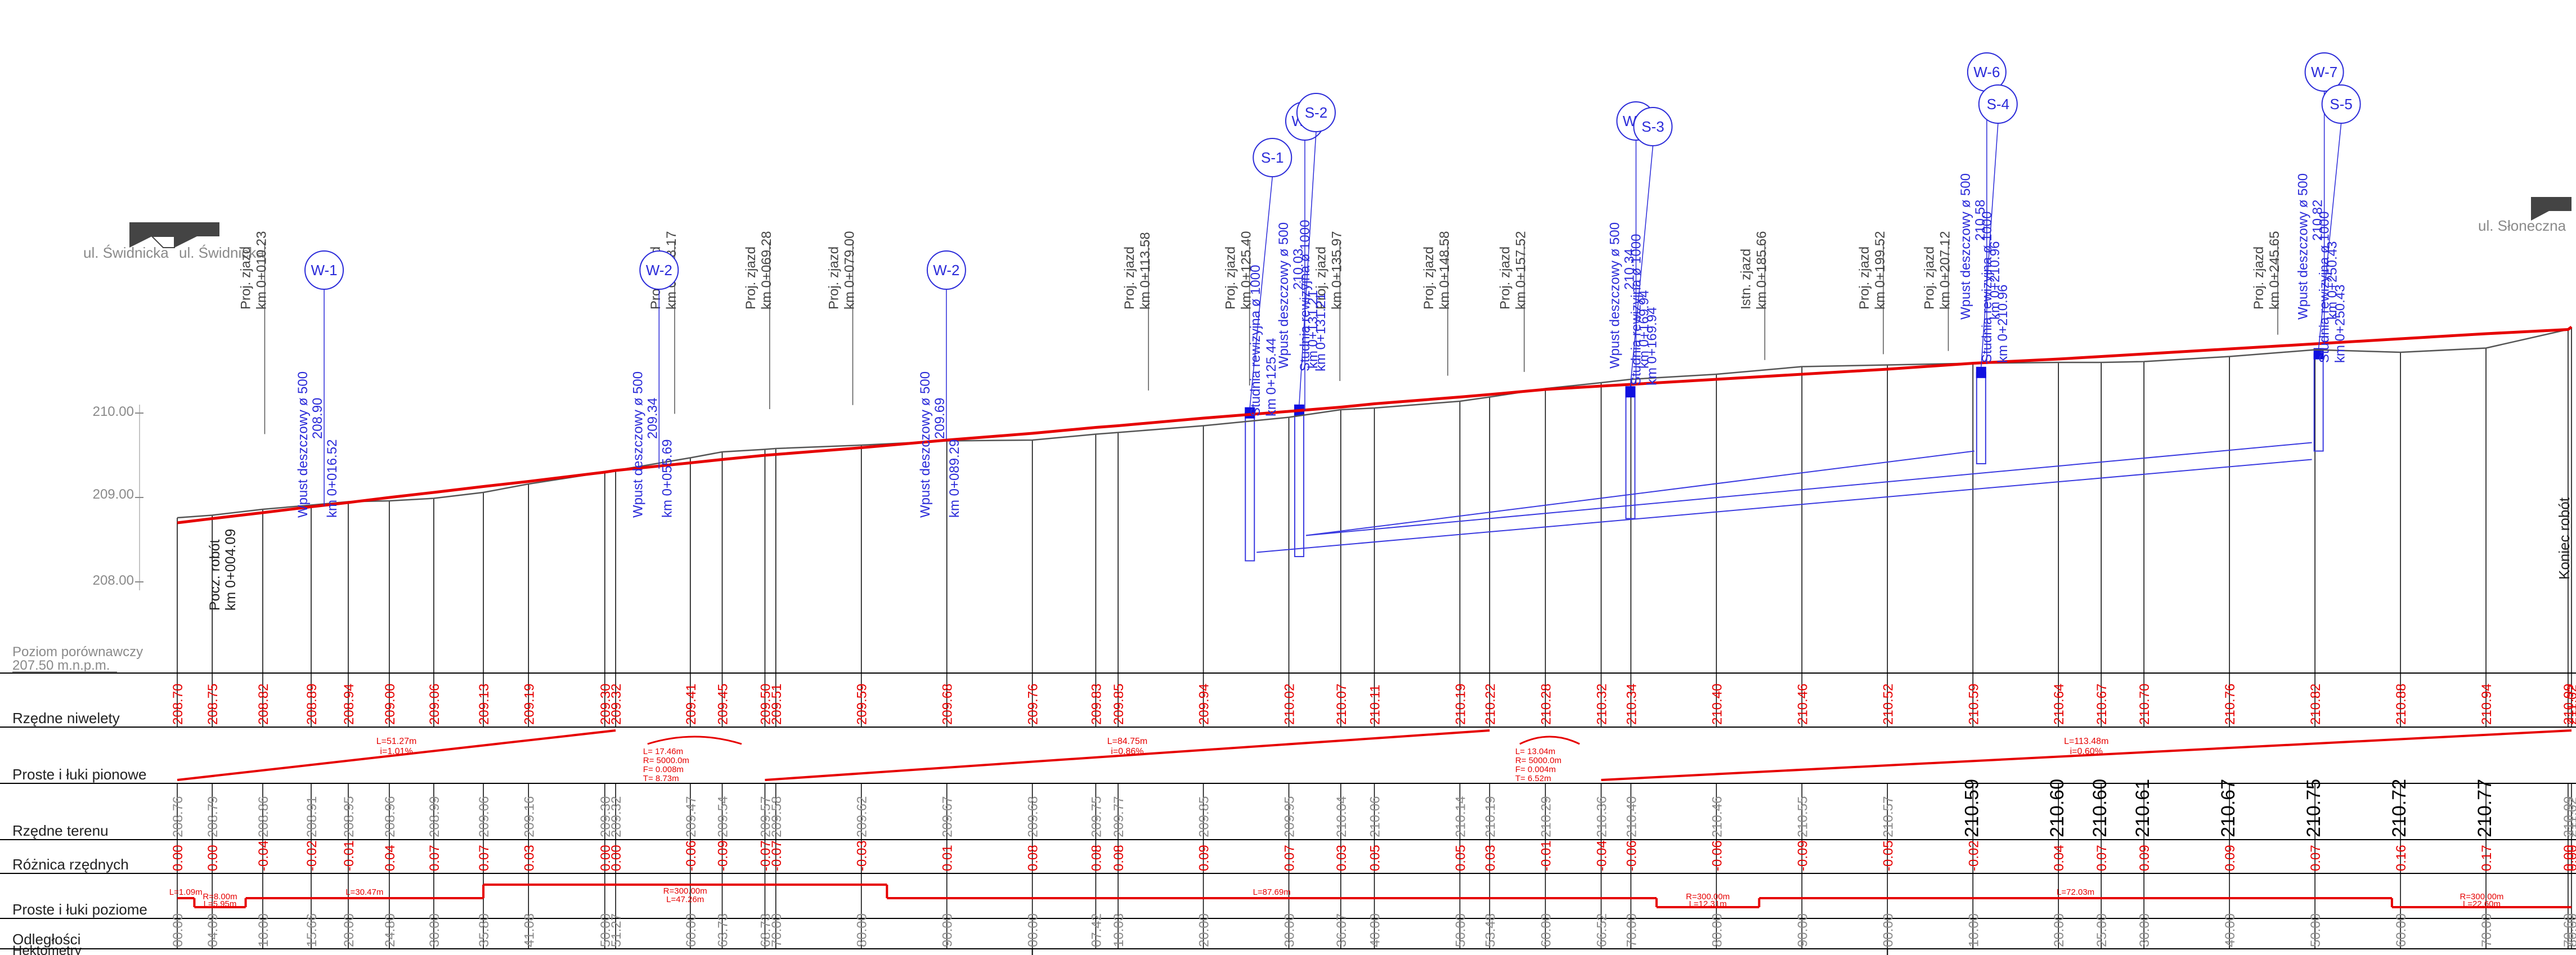 The height and width of the screenshot is (955, 2576). Describe the element at coordinates (1631, 705) in the screenshot. I see `niweleta-value: 210.34` at that location.